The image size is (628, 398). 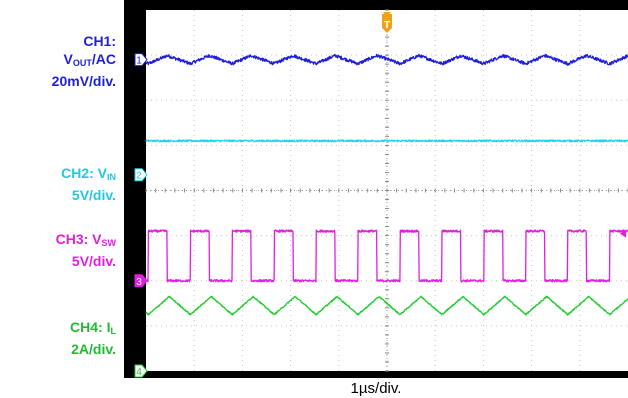 I want to click on ch2-label-scale: 5V/div., so click(x=93, y=195).